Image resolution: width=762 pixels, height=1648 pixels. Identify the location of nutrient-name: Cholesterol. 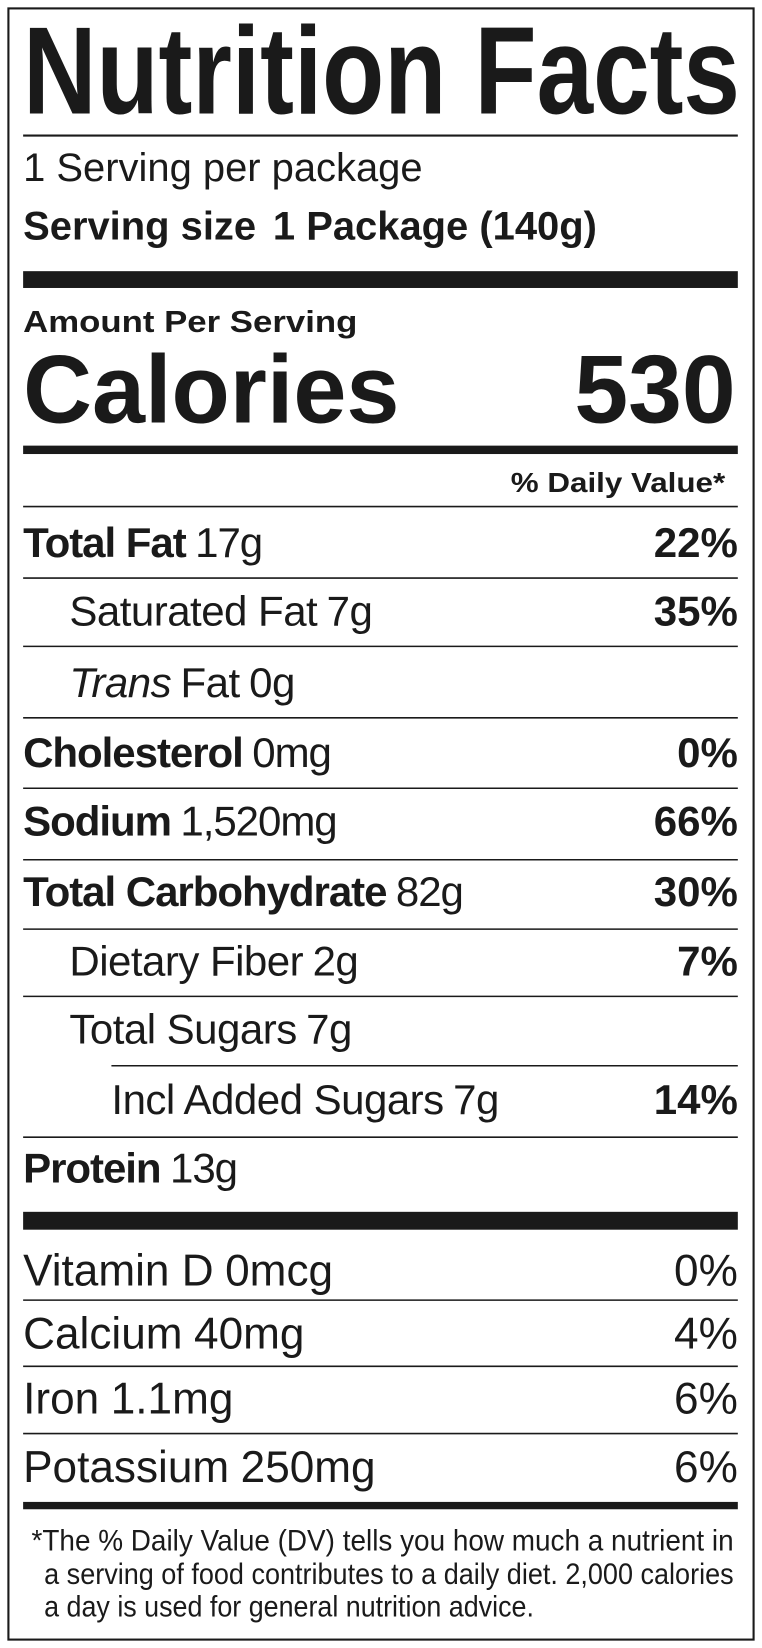
(133, 752).